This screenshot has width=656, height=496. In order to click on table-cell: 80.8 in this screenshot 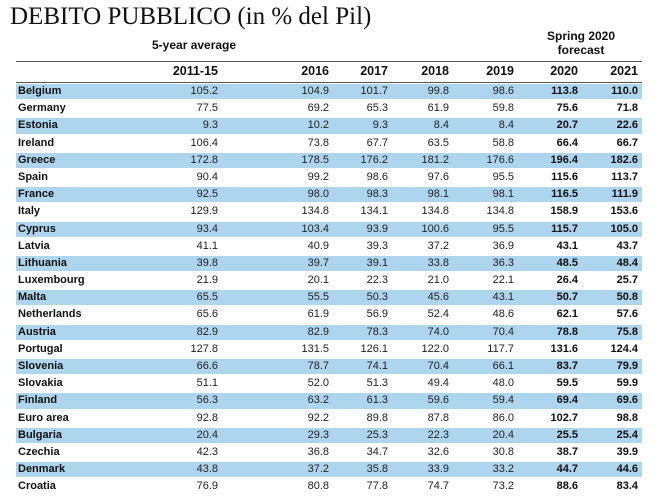, I will do `click(318, 486)`.